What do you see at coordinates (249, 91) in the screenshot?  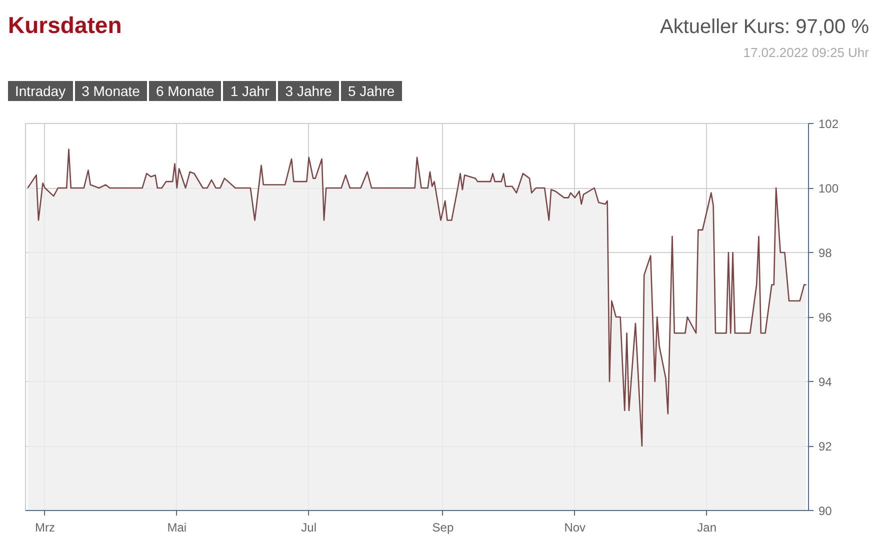 I see `text: 1 Jahr` at bounding box center [249, 91].